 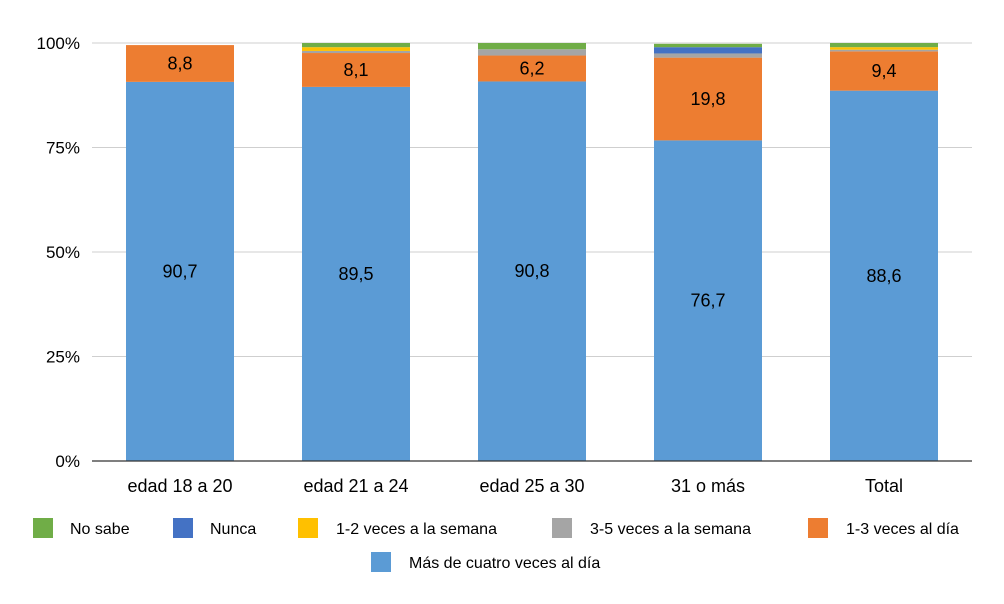 I want to click on x-tick-label: 31 o más, so click(x=708, y=486).